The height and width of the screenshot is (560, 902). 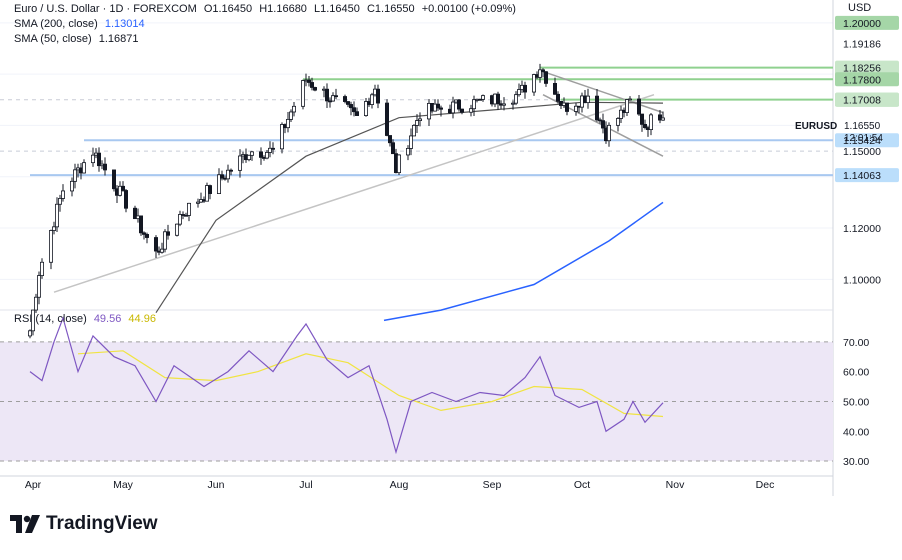 What do you see at coordinates (84, 524) in the screenshot?
I see `tradingview-logo: TradingView` at bounding box center [84, 524].